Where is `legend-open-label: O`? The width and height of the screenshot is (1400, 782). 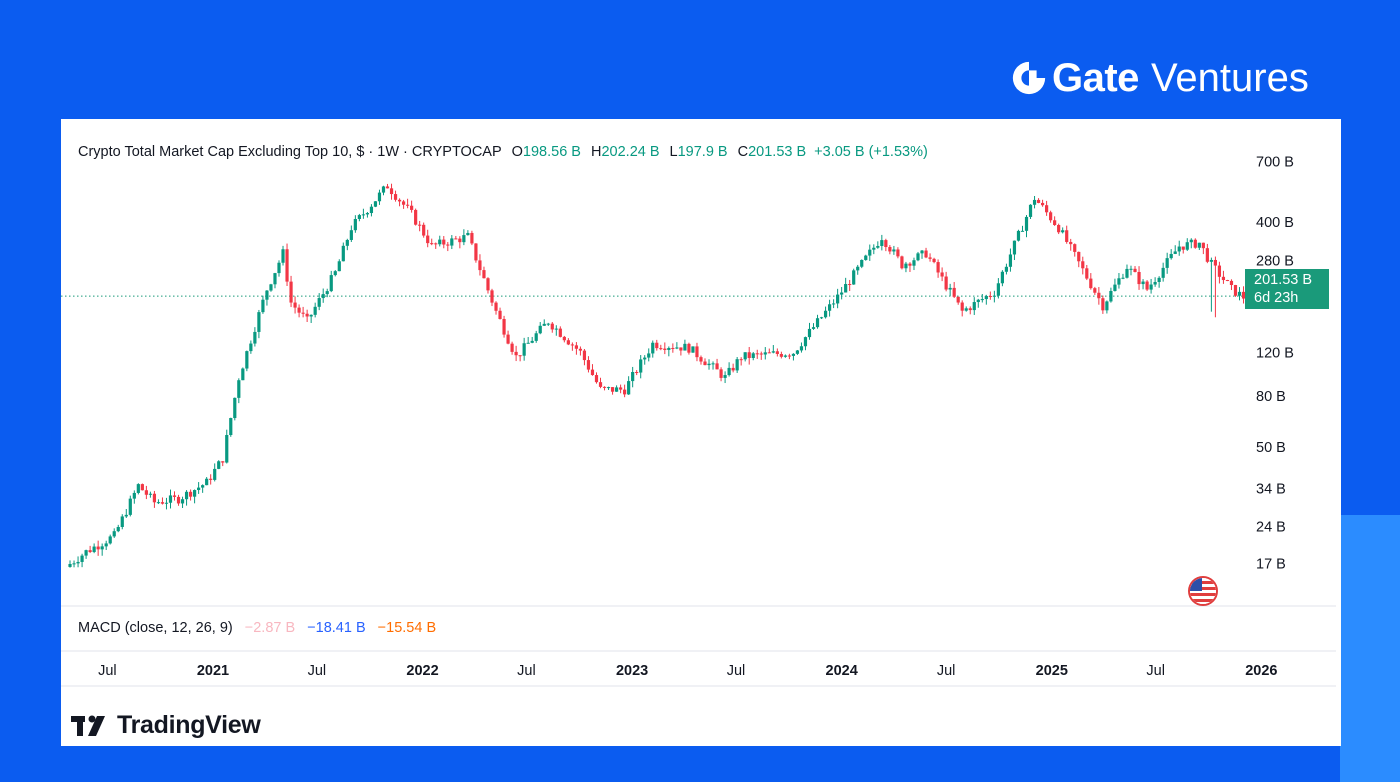
legend-open-label: O is located at coordinates (517, 152).